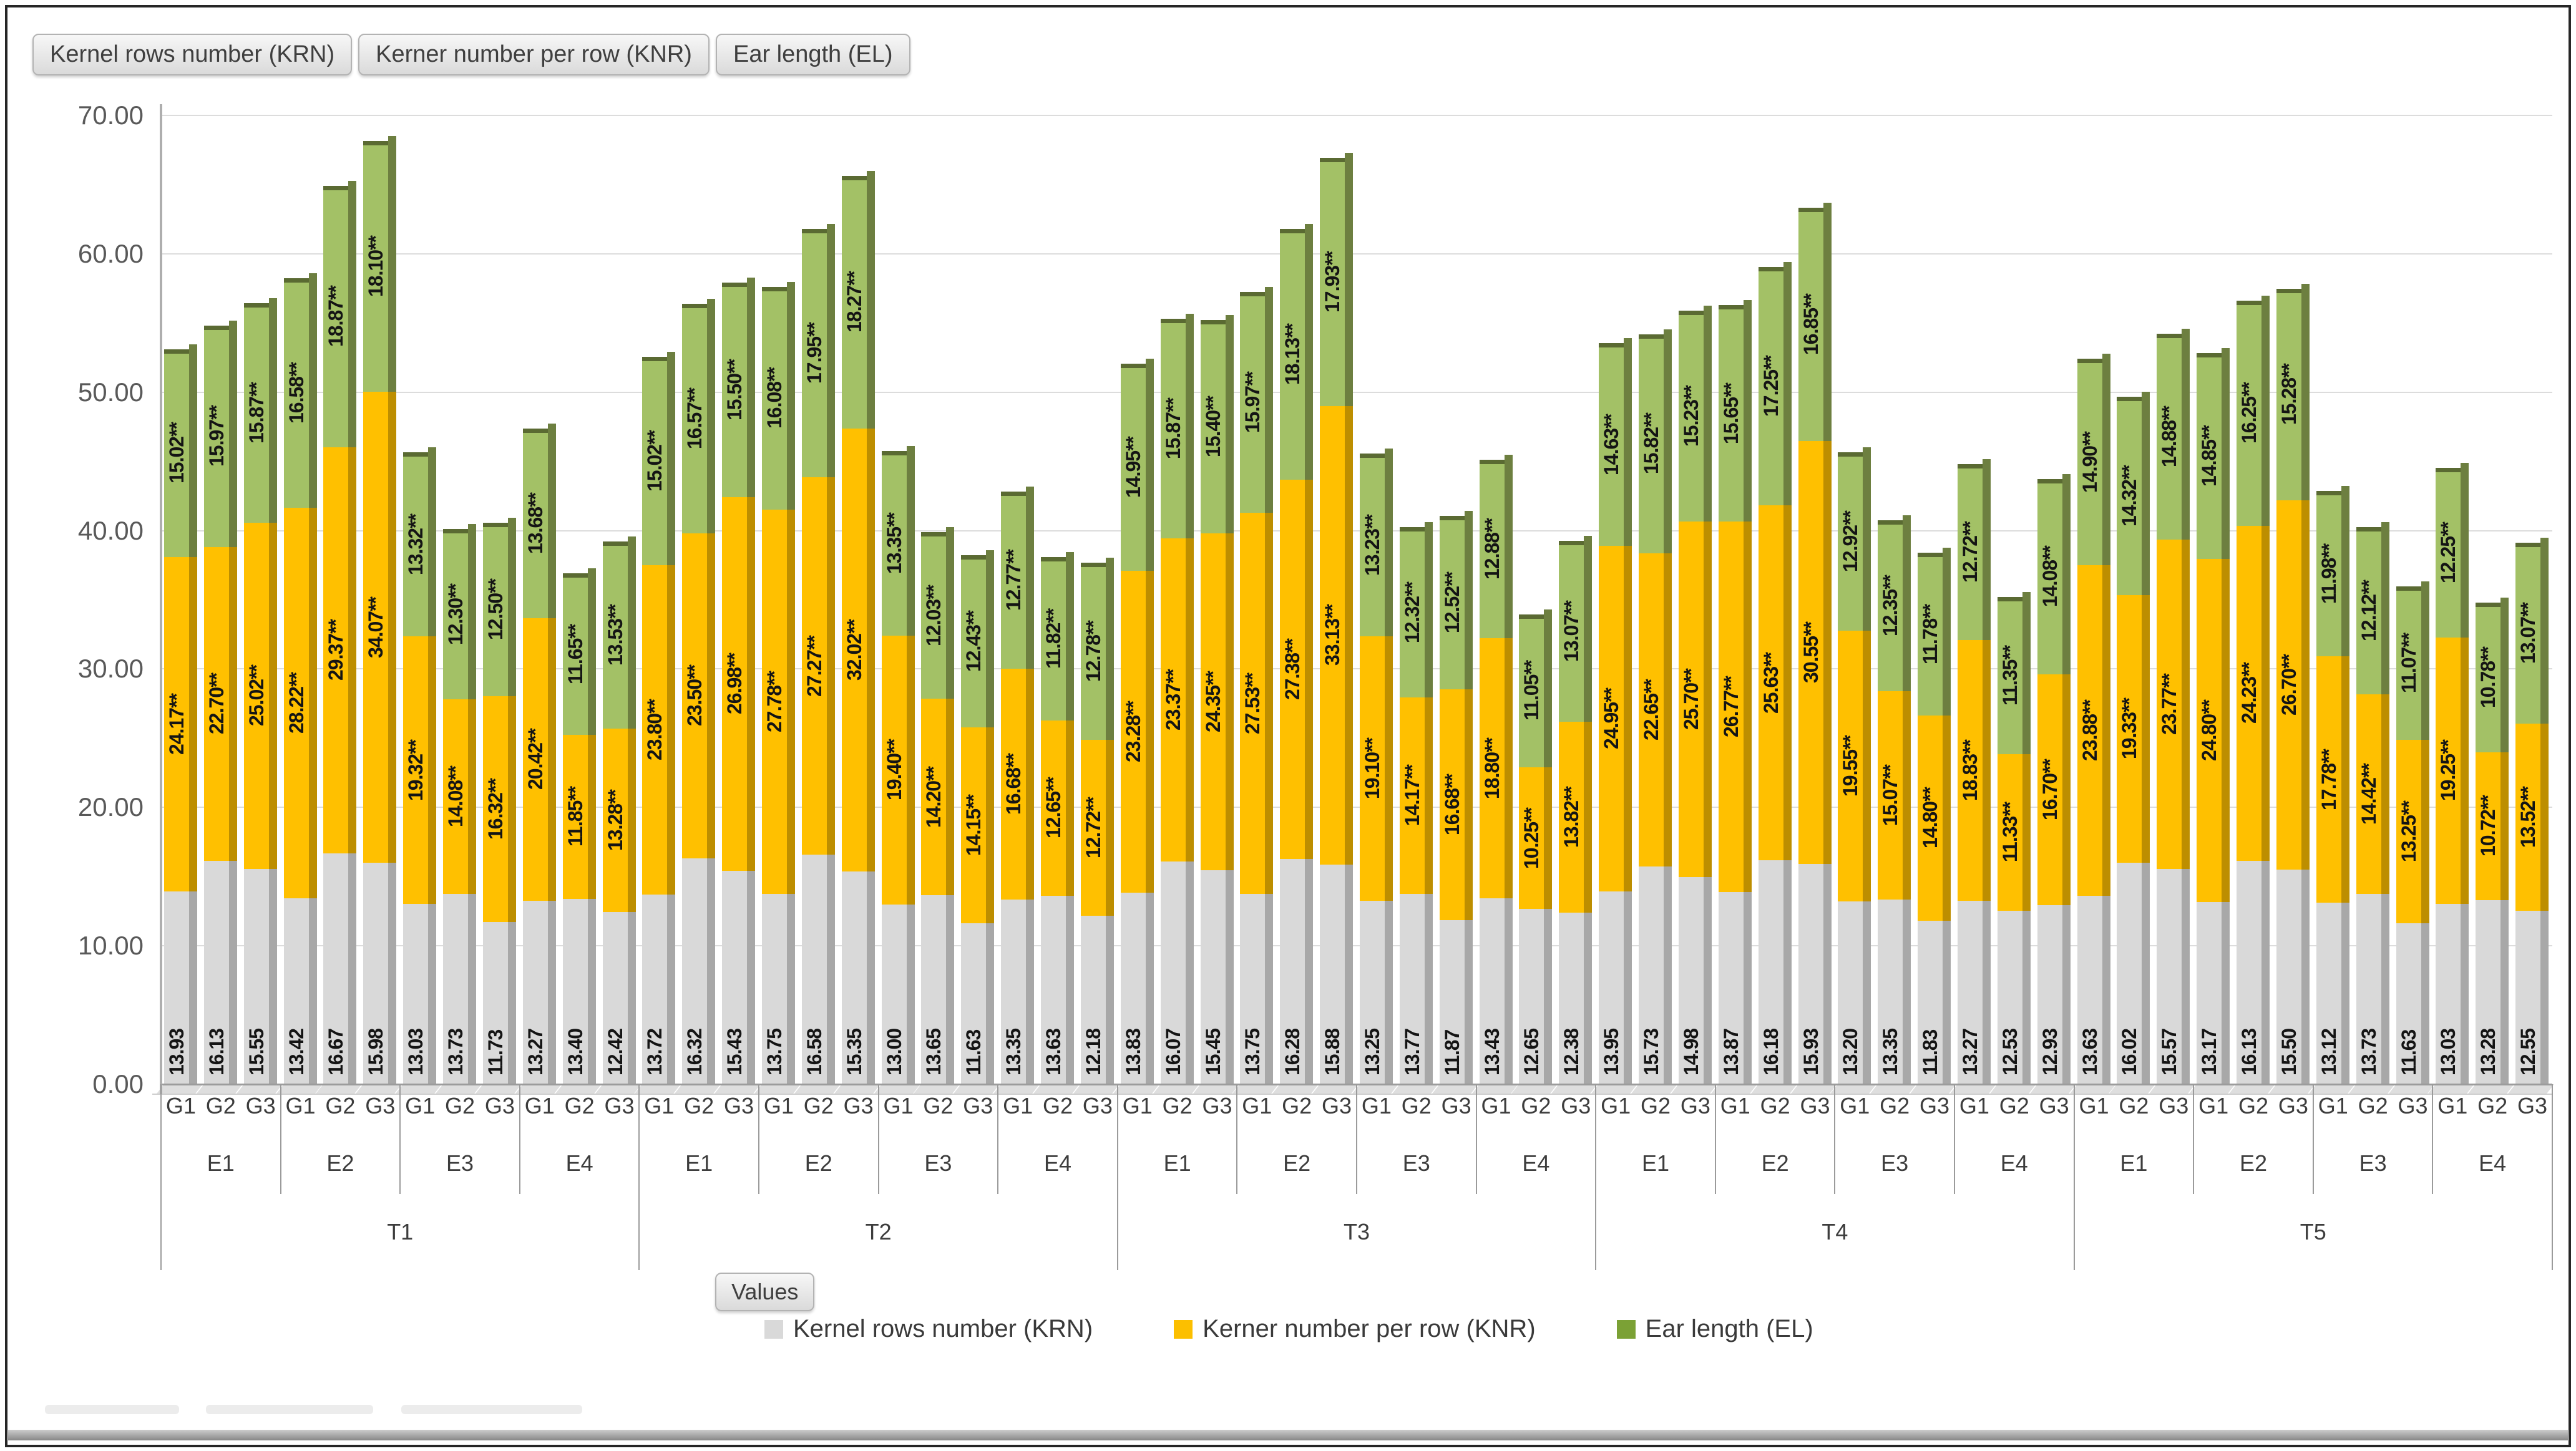 The height and width of the screenshot is (1451, 2576). What do you see at coordinates (1173, 972) in the screenshot?
I see `bar-segment-krn: 16.07` at bounding box center [1173, 972].